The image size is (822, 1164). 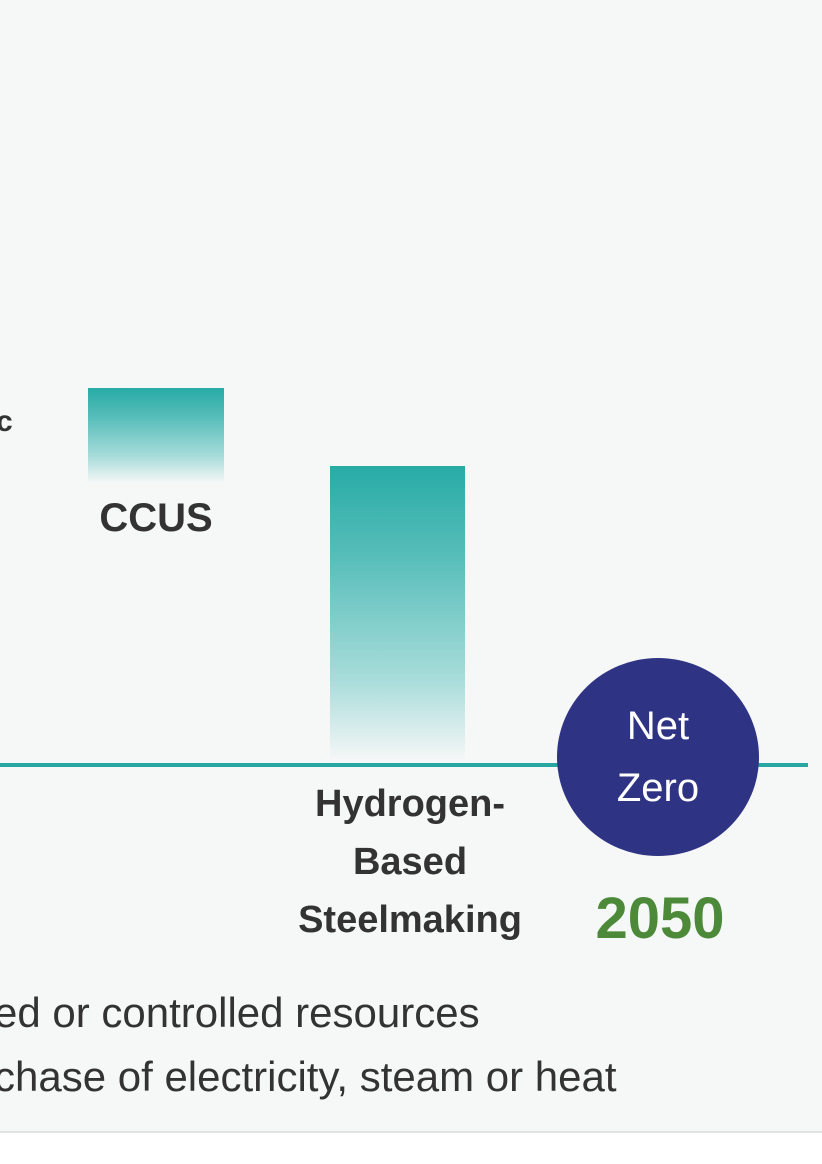 I want to click on ccus-label: CCUS, so click(x=156, y=518).